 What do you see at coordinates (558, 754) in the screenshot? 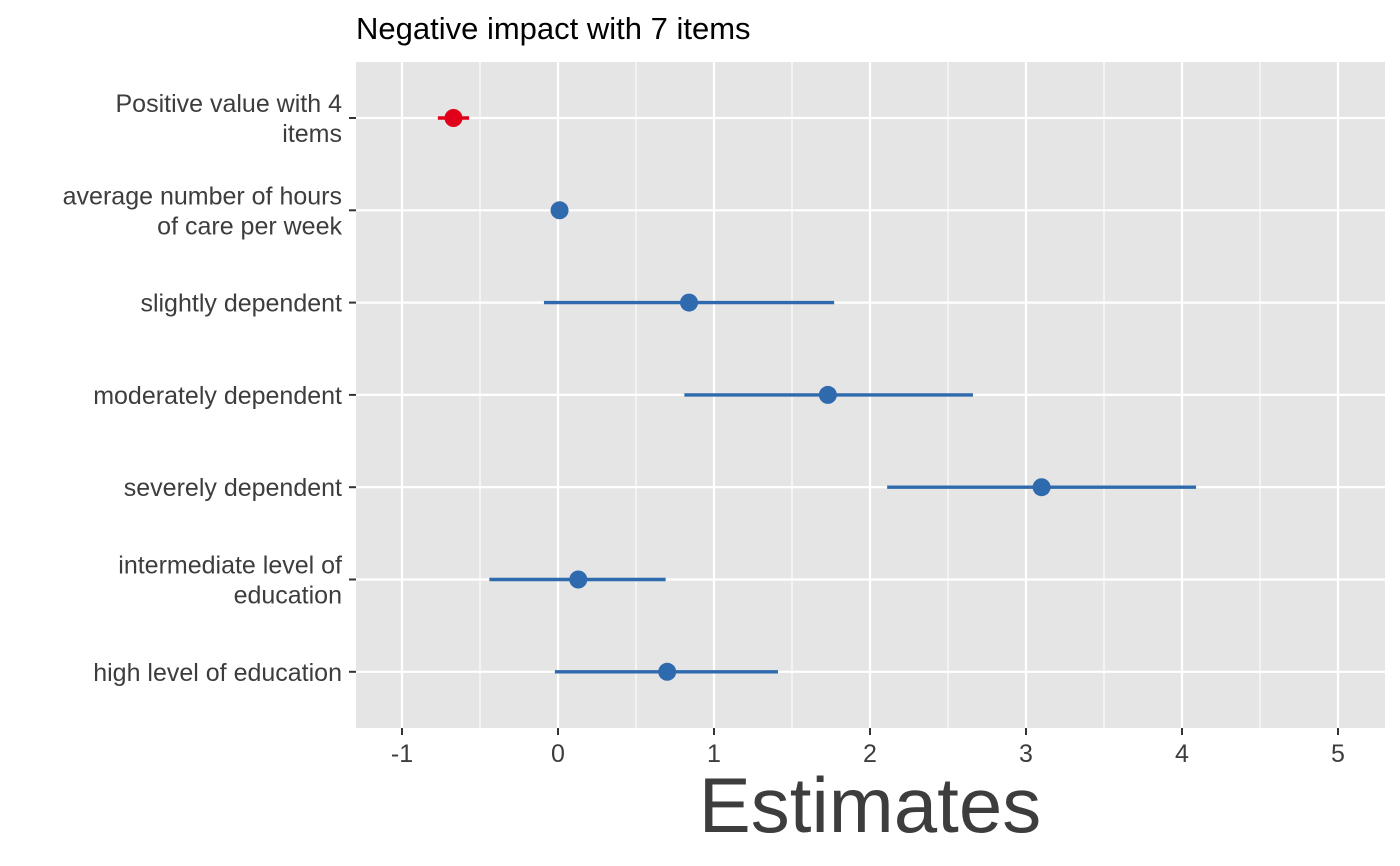
I see `x-tick-label: 0` at bounding box center [558, 754].